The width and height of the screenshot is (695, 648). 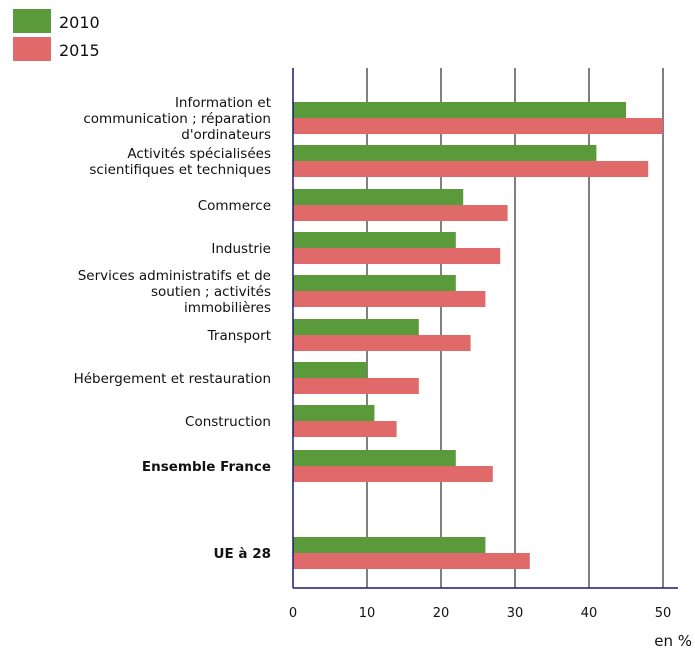 What do you see at coordinates (226, 135) in the screenshot?
I see `category-label-0-2: d'ordinateurs` at bounding box center [226, 135].